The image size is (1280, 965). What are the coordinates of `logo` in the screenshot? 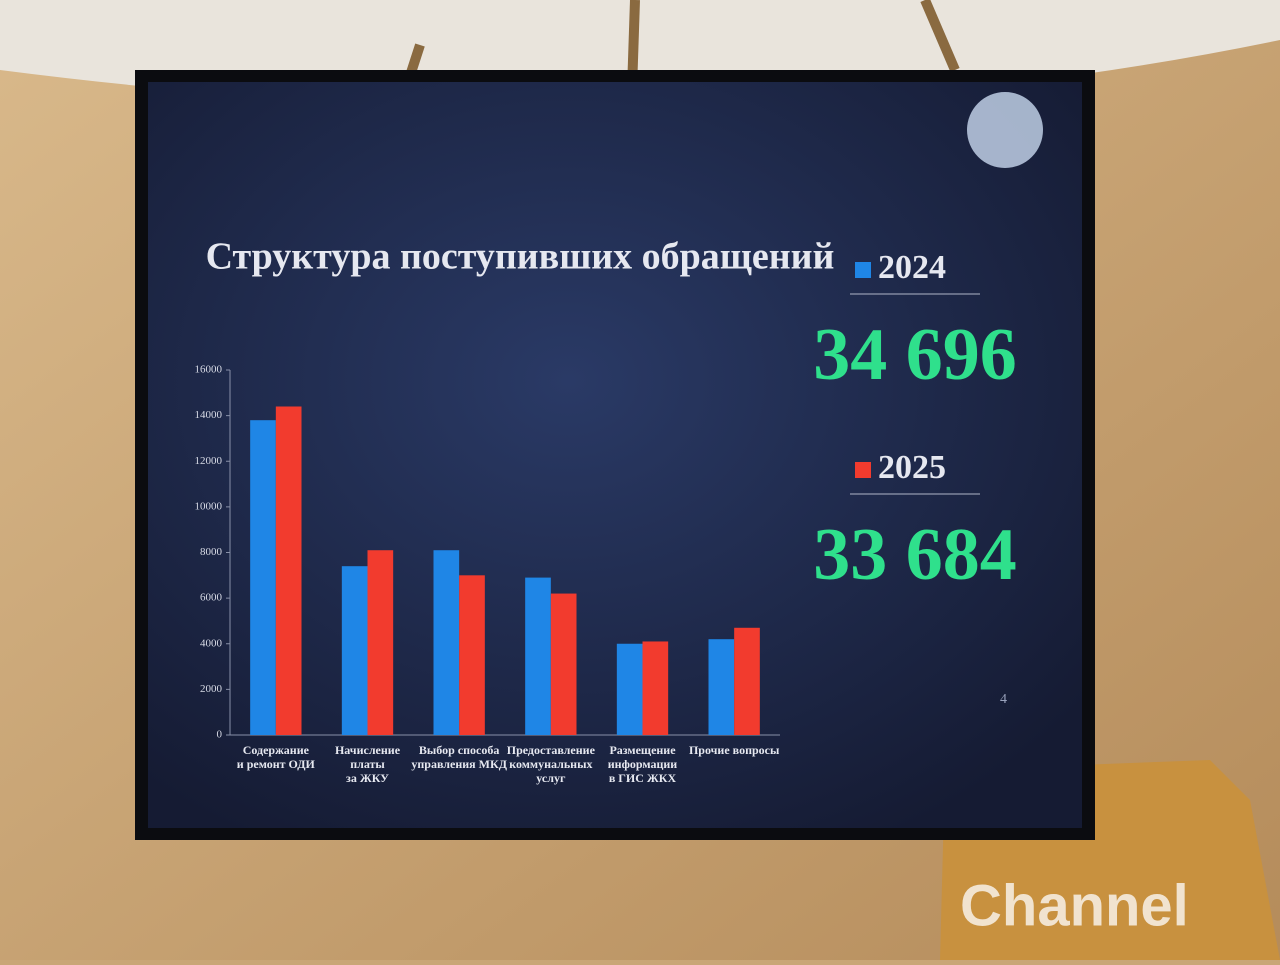 It's located at (1005, 130).